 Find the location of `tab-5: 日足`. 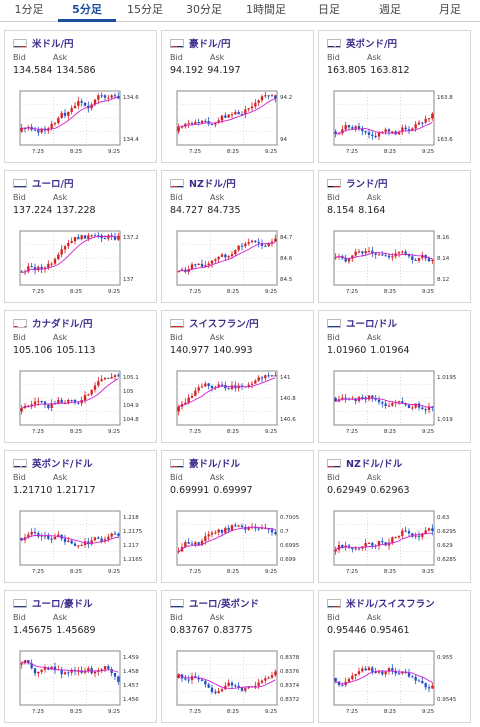

tab-5: 日足 is located at coordinates (329, 9).